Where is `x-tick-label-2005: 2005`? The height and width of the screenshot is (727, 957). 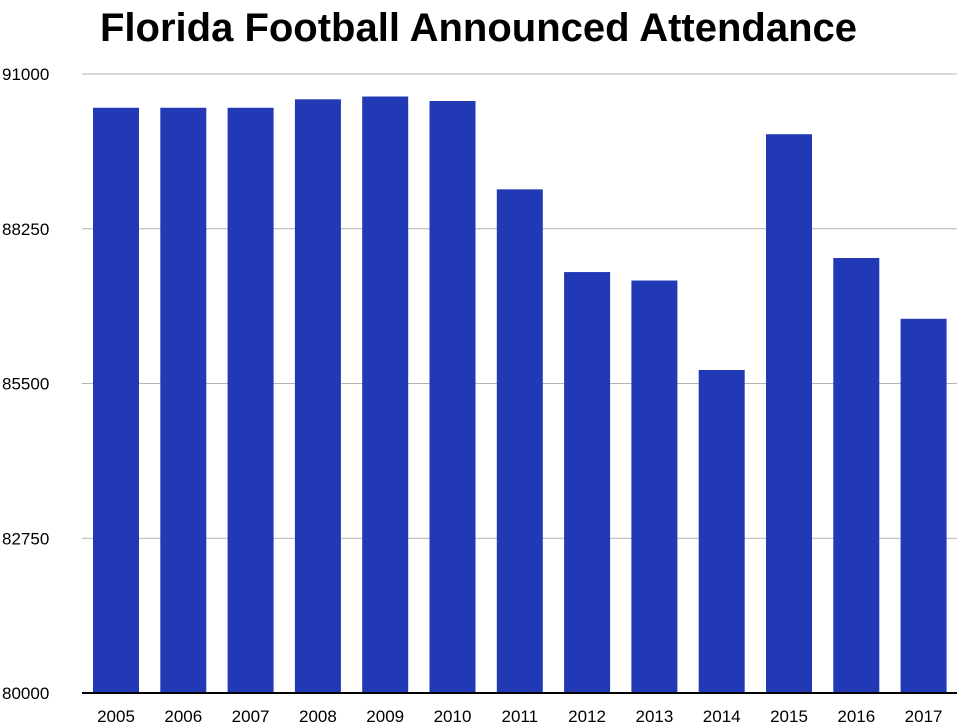
x-tick-label-2005: 2005 is located at coordinates (116, 716).